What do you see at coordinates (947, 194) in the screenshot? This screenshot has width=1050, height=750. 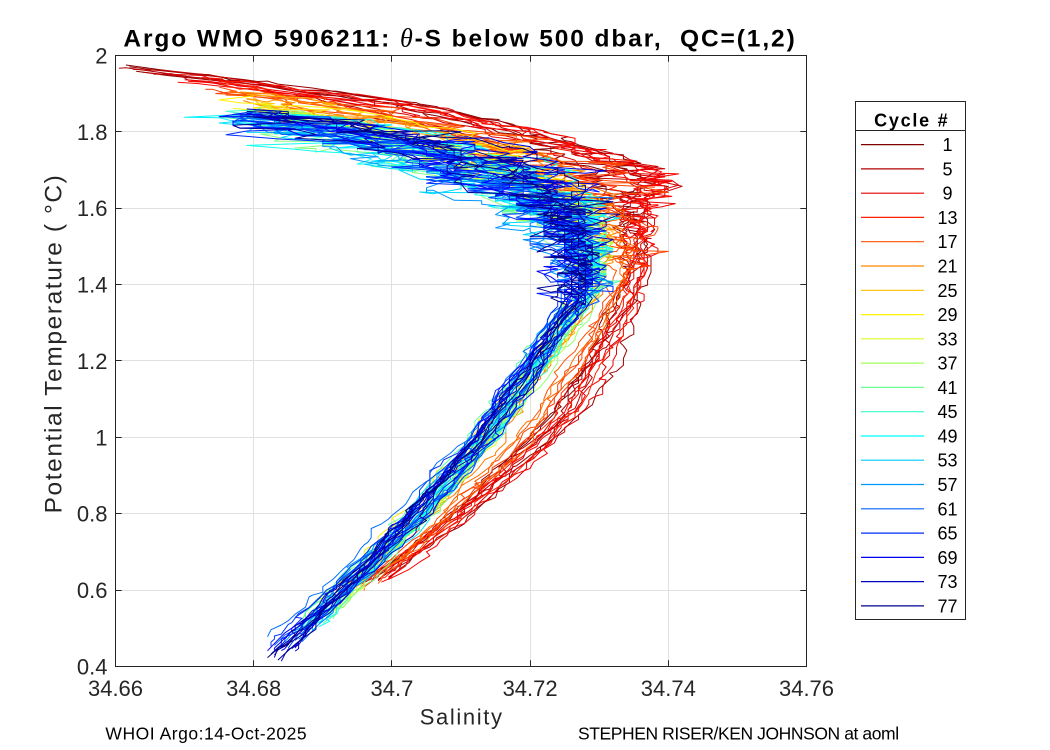 I see `svg-text: 9` at bounding box center [947, 194].